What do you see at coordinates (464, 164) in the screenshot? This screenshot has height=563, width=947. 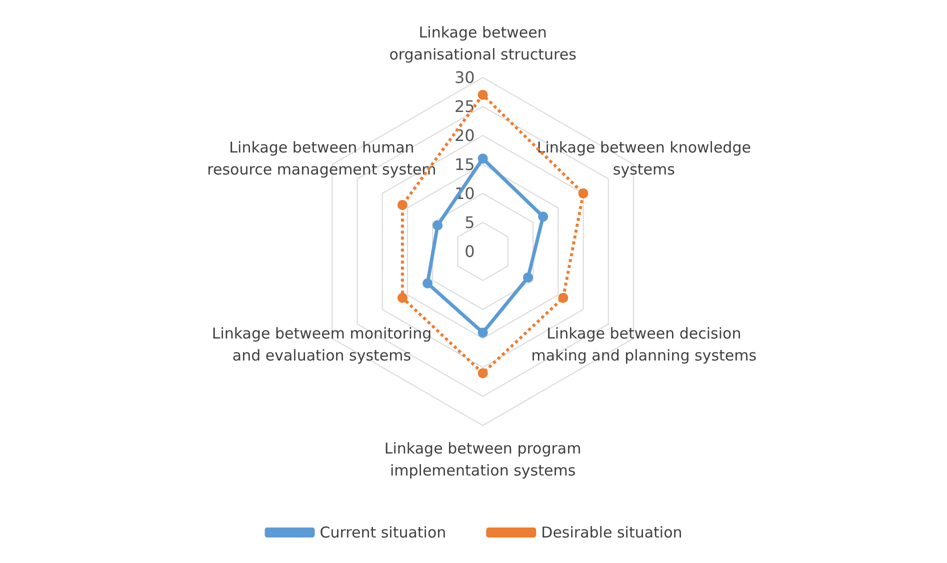 I see `y-tick-label: 15` at bounding box center [464, 164].